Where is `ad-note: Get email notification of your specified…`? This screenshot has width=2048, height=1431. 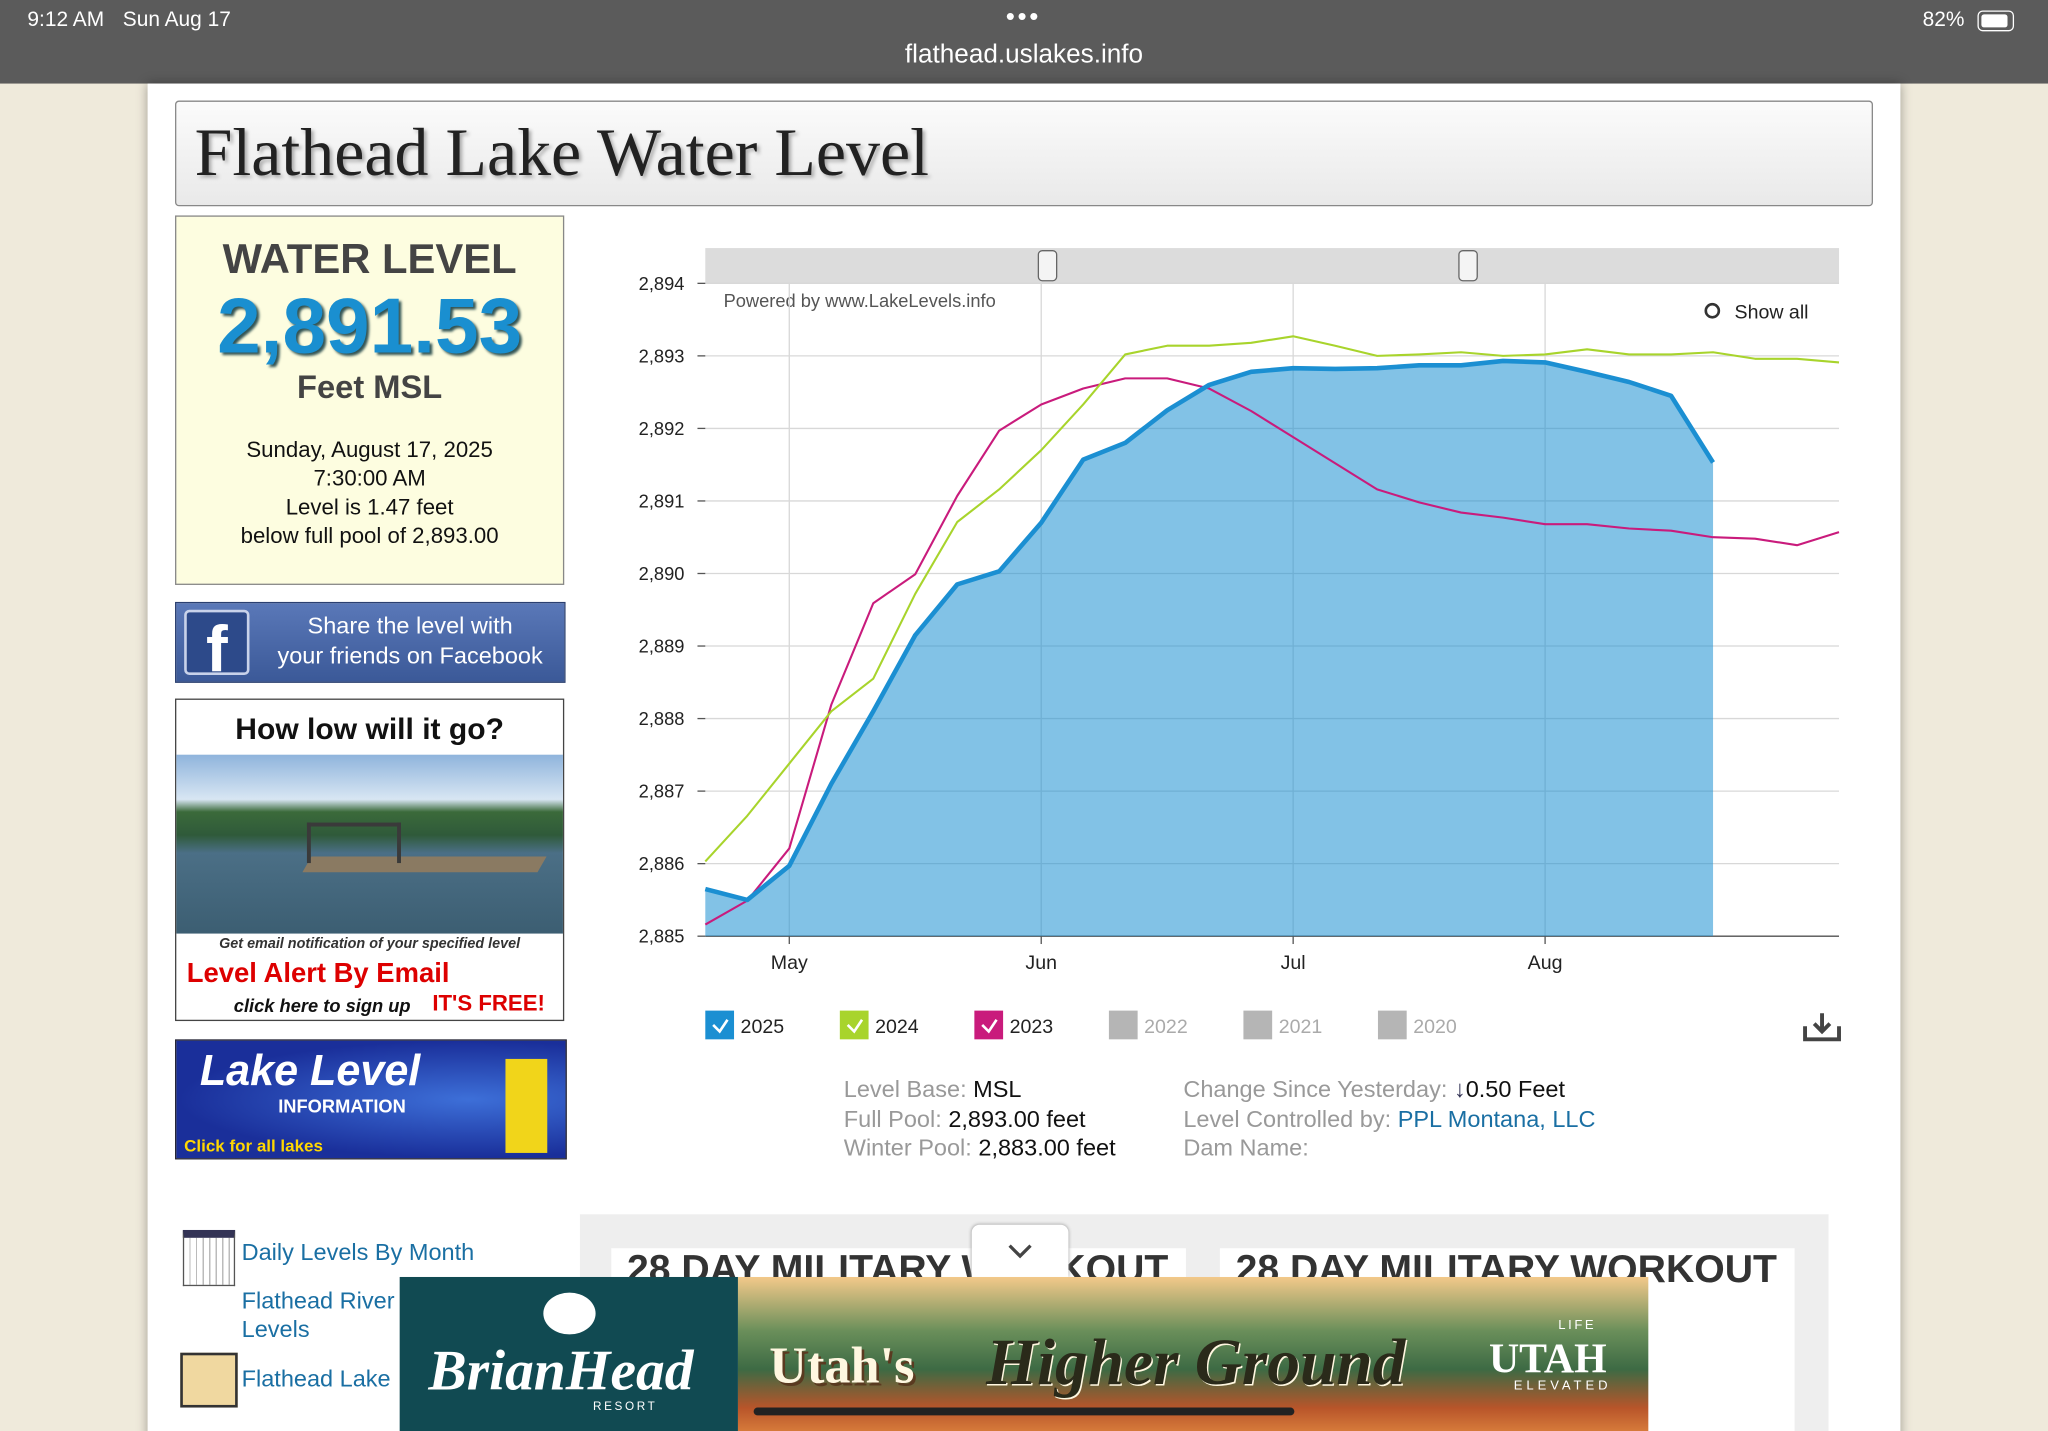
ad-note: Get email notification of your specified… is located at coordinates (370, 944).